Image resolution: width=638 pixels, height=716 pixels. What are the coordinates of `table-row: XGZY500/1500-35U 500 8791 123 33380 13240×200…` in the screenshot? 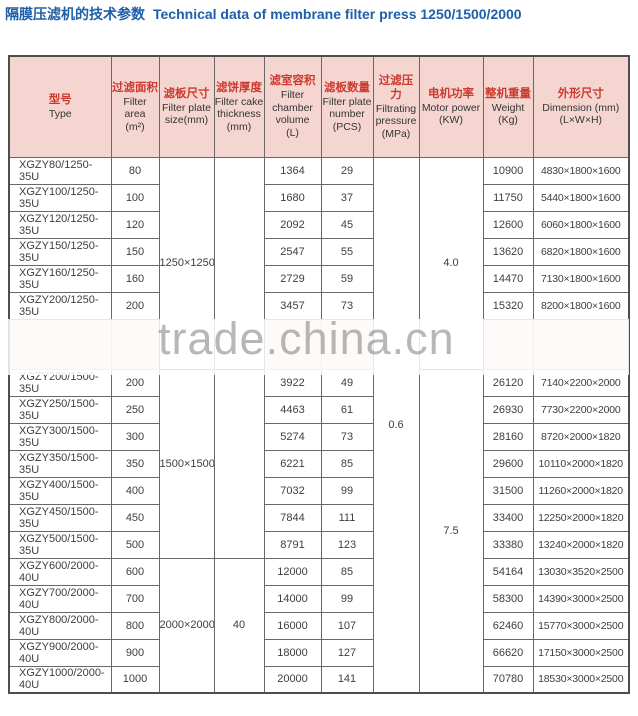 It's located at (319, 544).